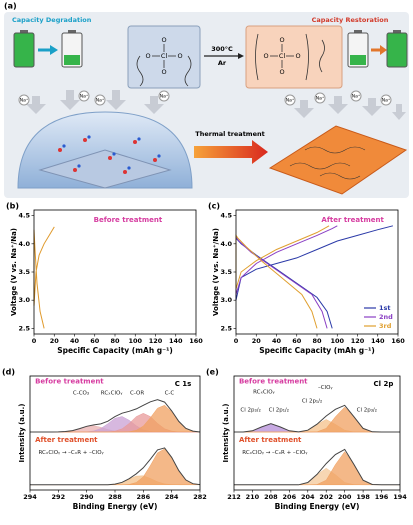 This screenshot has height=525, width=413. Describe the element at coordinates (358, 49) in the screenshot. I see `battery-low` at that location.